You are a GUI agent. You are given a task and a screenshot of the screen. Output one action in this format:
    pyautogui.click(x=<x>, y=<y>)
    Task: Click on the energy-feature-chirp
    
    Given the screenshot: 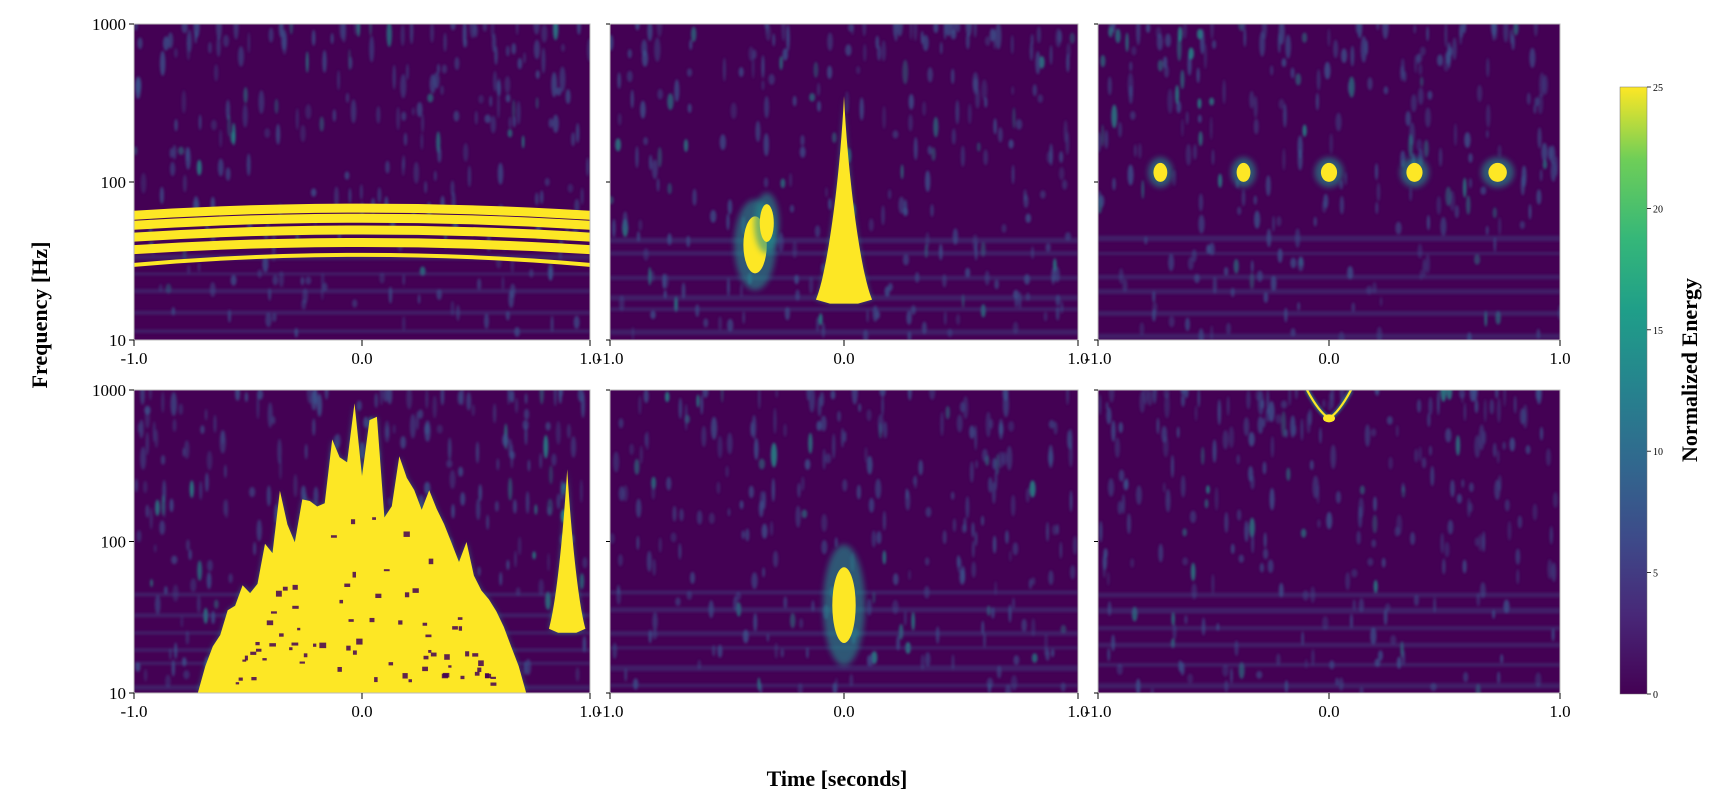 What is the action you would take?
    pyautogui.click(x=1329, y=406)
    